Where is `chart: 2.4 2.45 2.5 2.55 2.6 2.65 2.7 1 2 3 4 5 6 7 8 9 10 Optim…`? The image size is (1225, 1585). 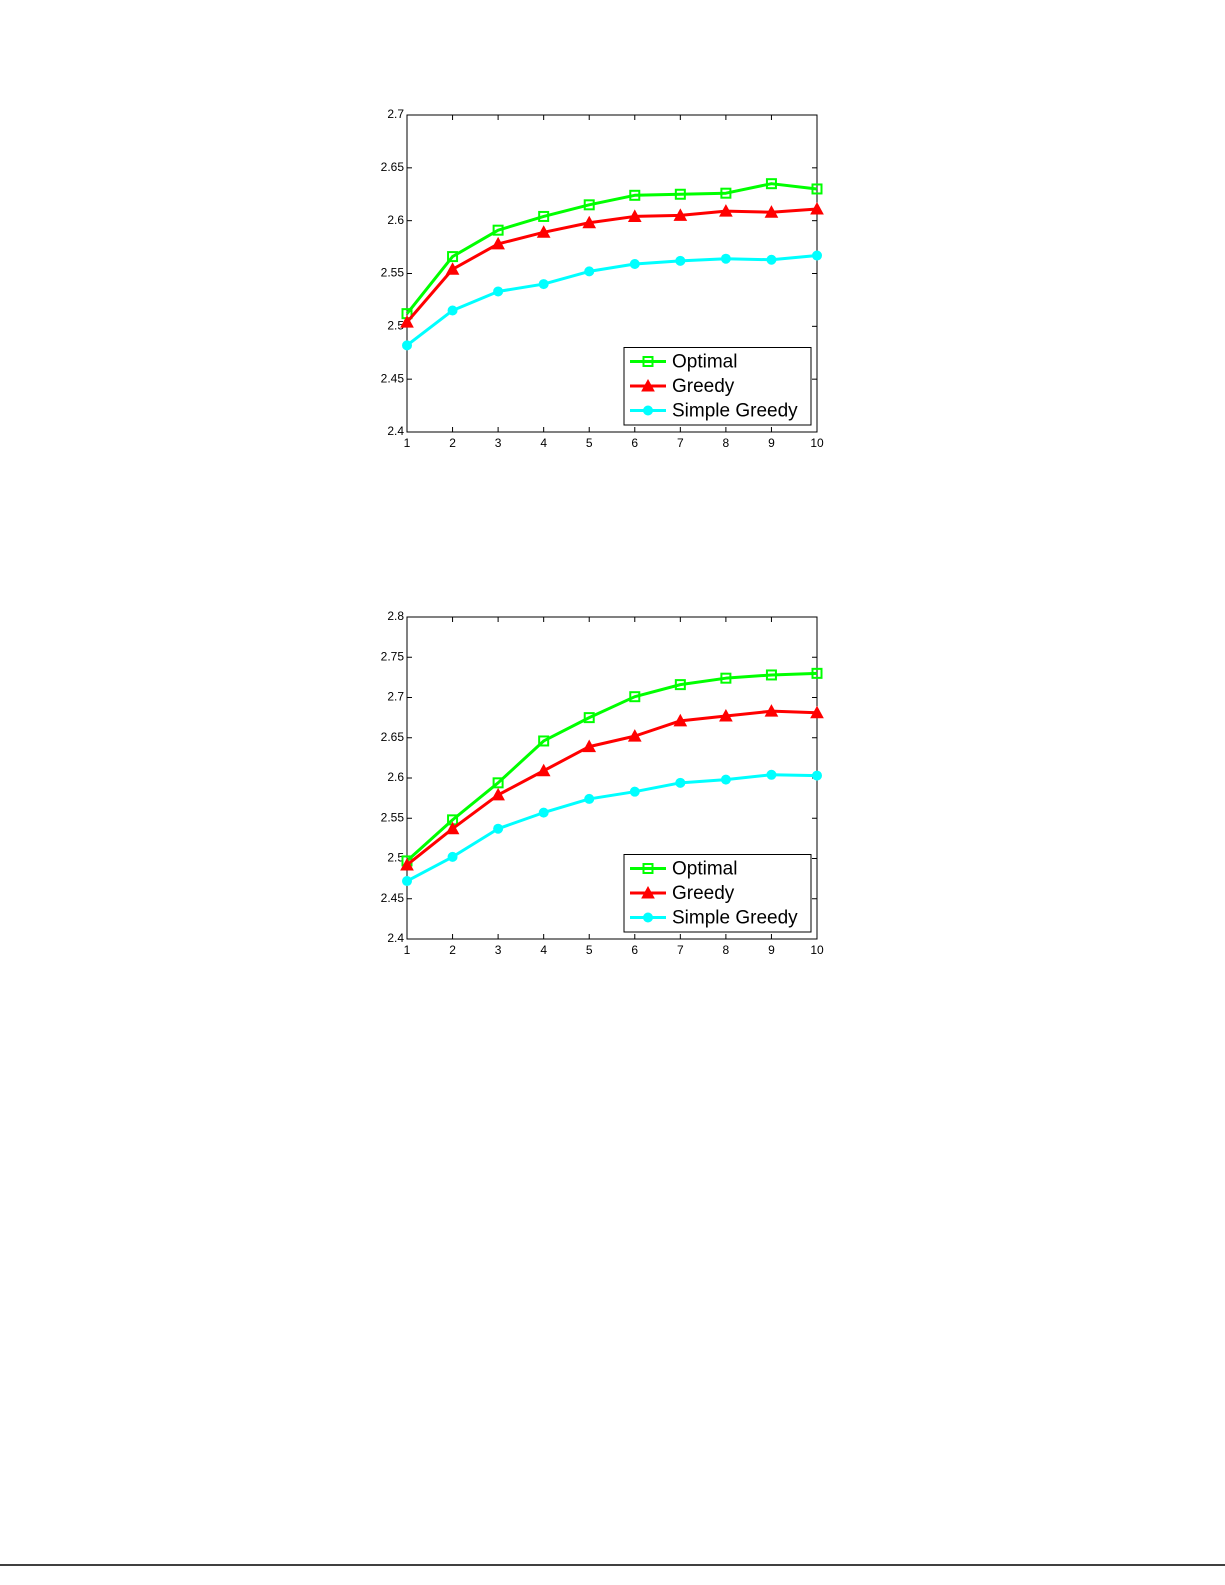
chart: 2.4 2.45 2.5 2.55 2.6 2.65 2.7 1 2 3 4 5 6 7 8 9 10 Optim… is located at coordinates (602, 278).